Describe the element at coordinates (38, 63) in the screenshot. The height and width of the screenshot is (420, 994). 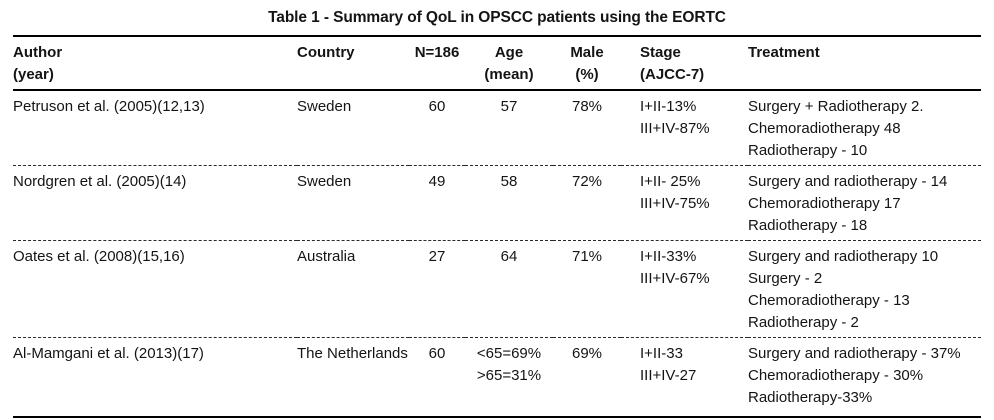
I see `header-author-year: Author (year)` at that location.